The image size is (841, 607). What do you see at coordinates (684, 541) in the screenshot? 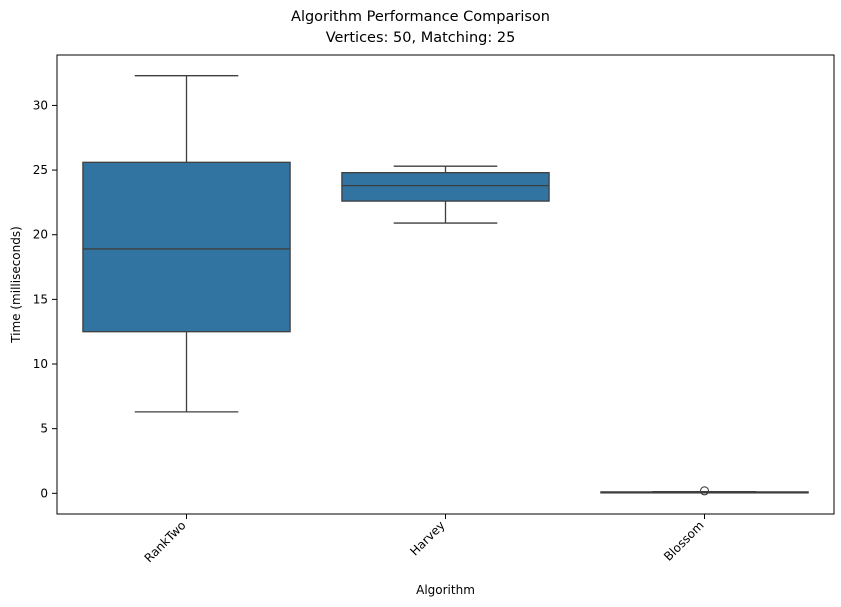
I see `x-tick-label: Blossom` at bounding box center [684, 541].